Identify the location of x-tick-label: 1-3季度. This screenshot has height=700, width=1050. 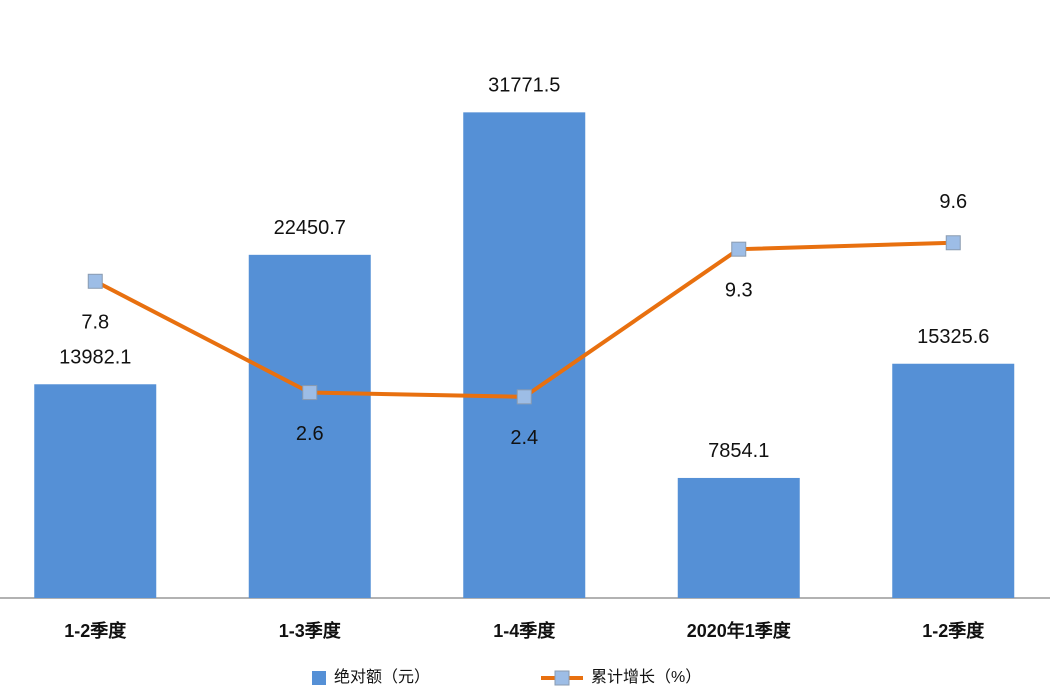
(310, 630).